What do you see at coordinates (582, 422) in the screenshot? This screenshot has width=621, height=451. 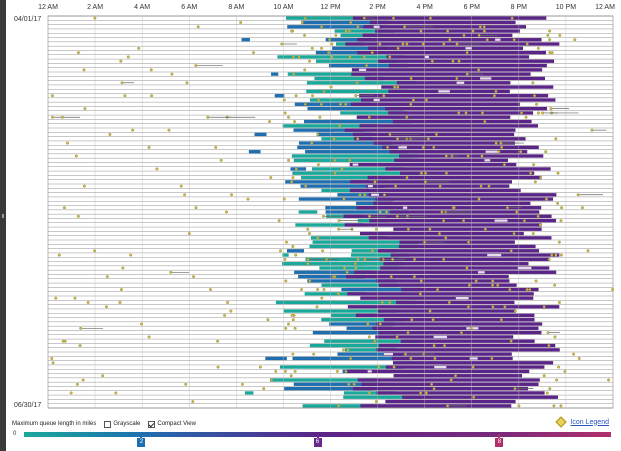 I see `icon-legend-link: Icon Legend` at bounding box center [582, 422].